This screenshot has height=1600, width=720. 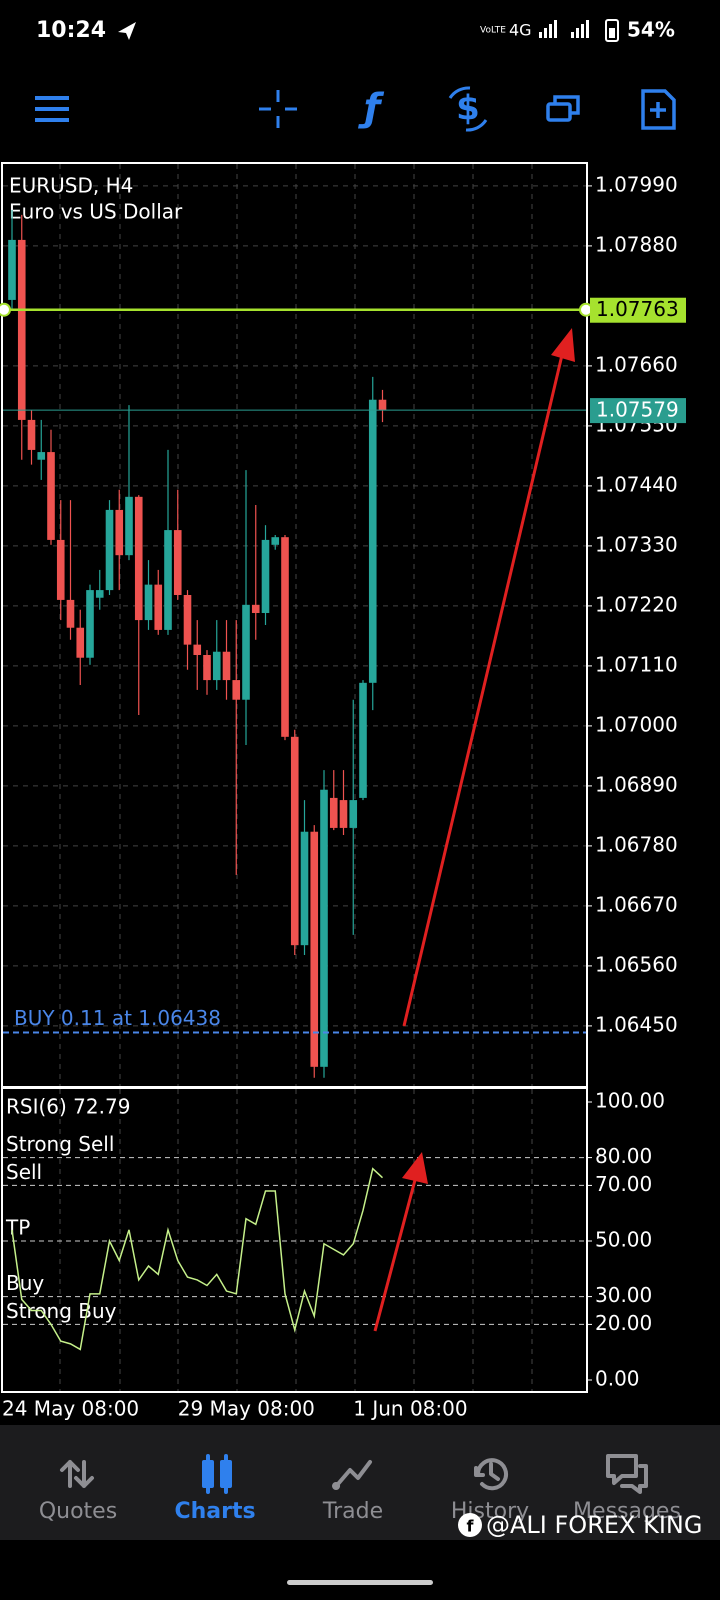 What do you see at coordinates (78, 1492) in the screenshot?
I see `tab: Quotes` at bounding box center [78, 1492].